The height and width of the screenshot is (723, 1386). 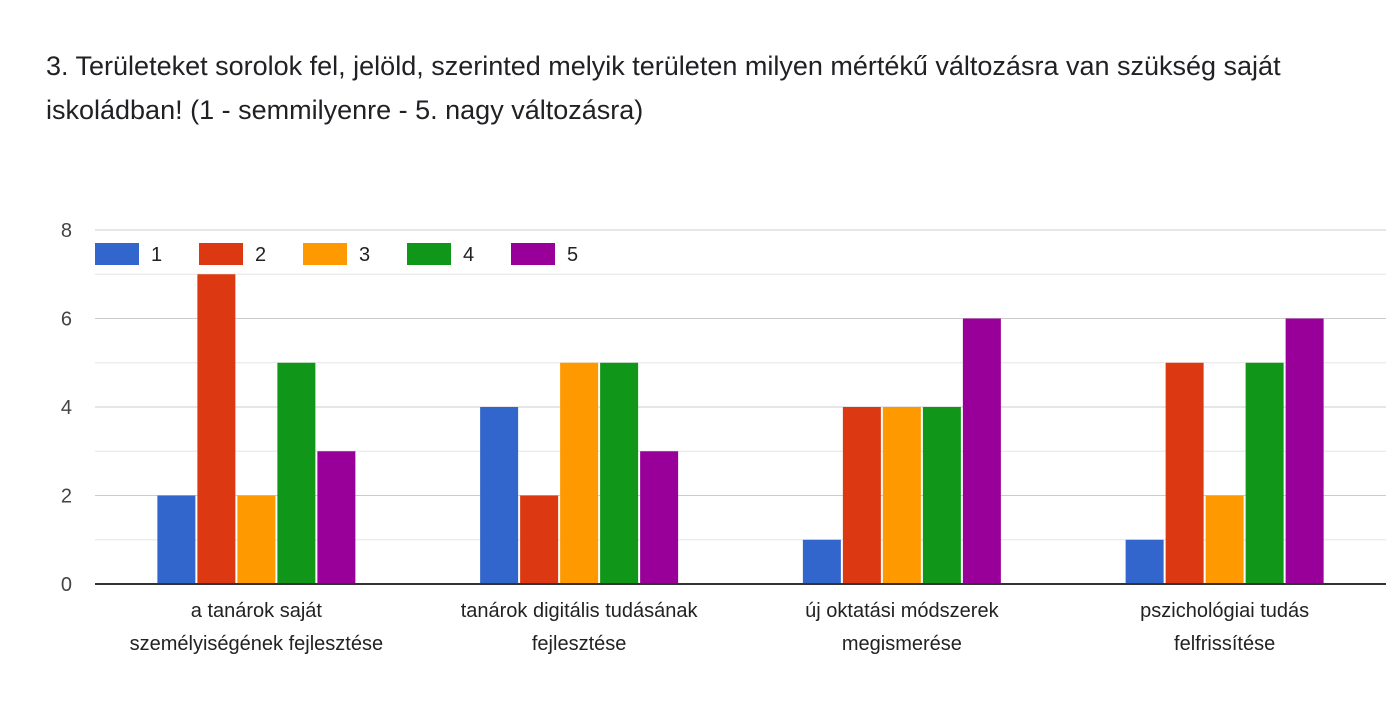 I want to click on y-tick-label: 6, so click(x=66, y=320).